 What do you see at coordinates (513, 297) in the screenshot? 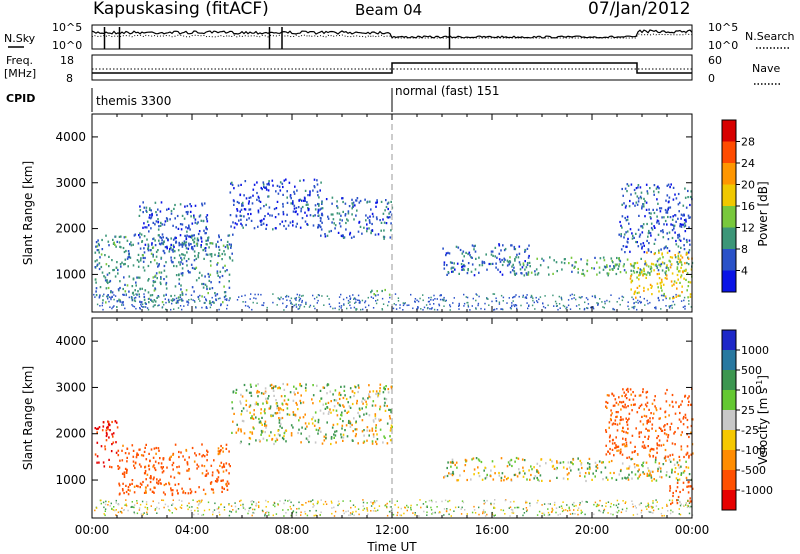
I see `echo-cell-1952` at bounding box center [513, 297].